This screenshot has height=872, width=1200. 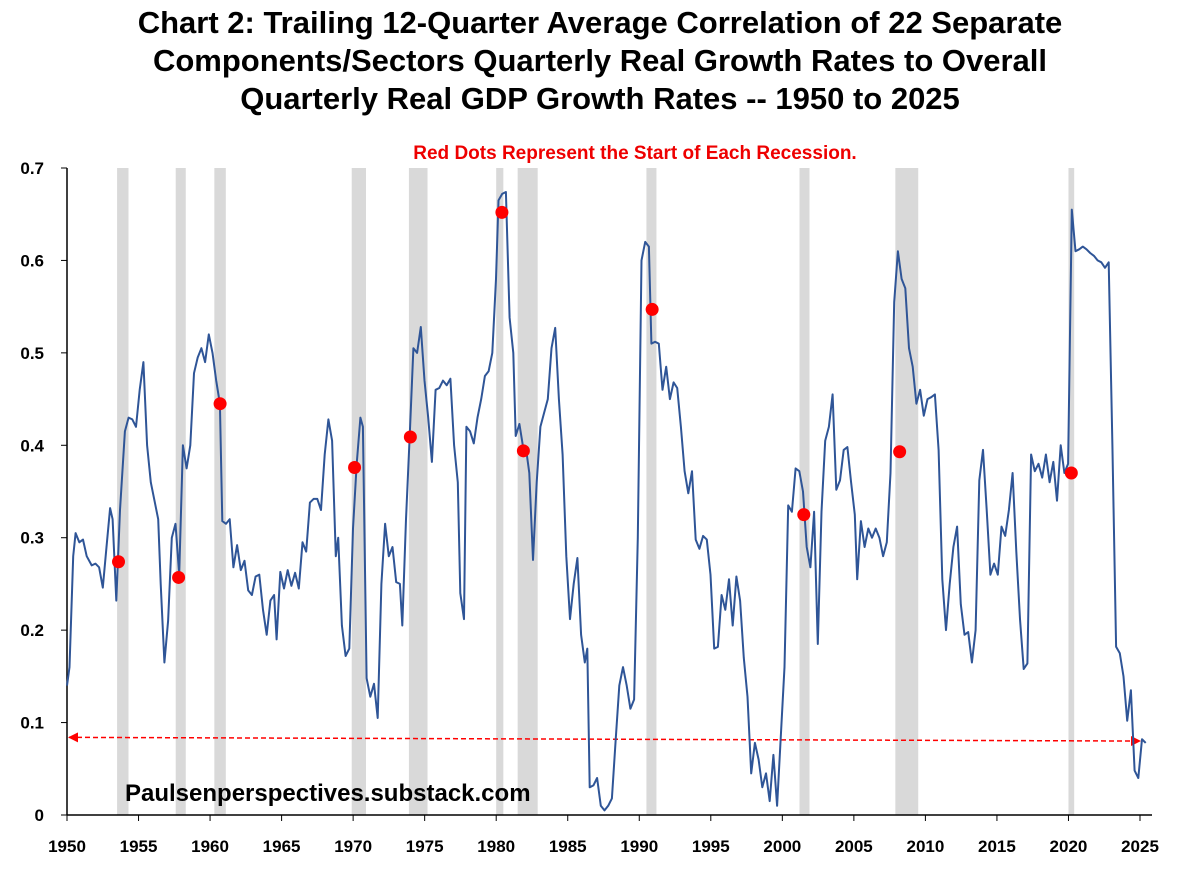 What do you see at coordinates (639, 846) in the screenshot?
I see `x-tick-label-8: 1990` at bounding box center [639, 846].